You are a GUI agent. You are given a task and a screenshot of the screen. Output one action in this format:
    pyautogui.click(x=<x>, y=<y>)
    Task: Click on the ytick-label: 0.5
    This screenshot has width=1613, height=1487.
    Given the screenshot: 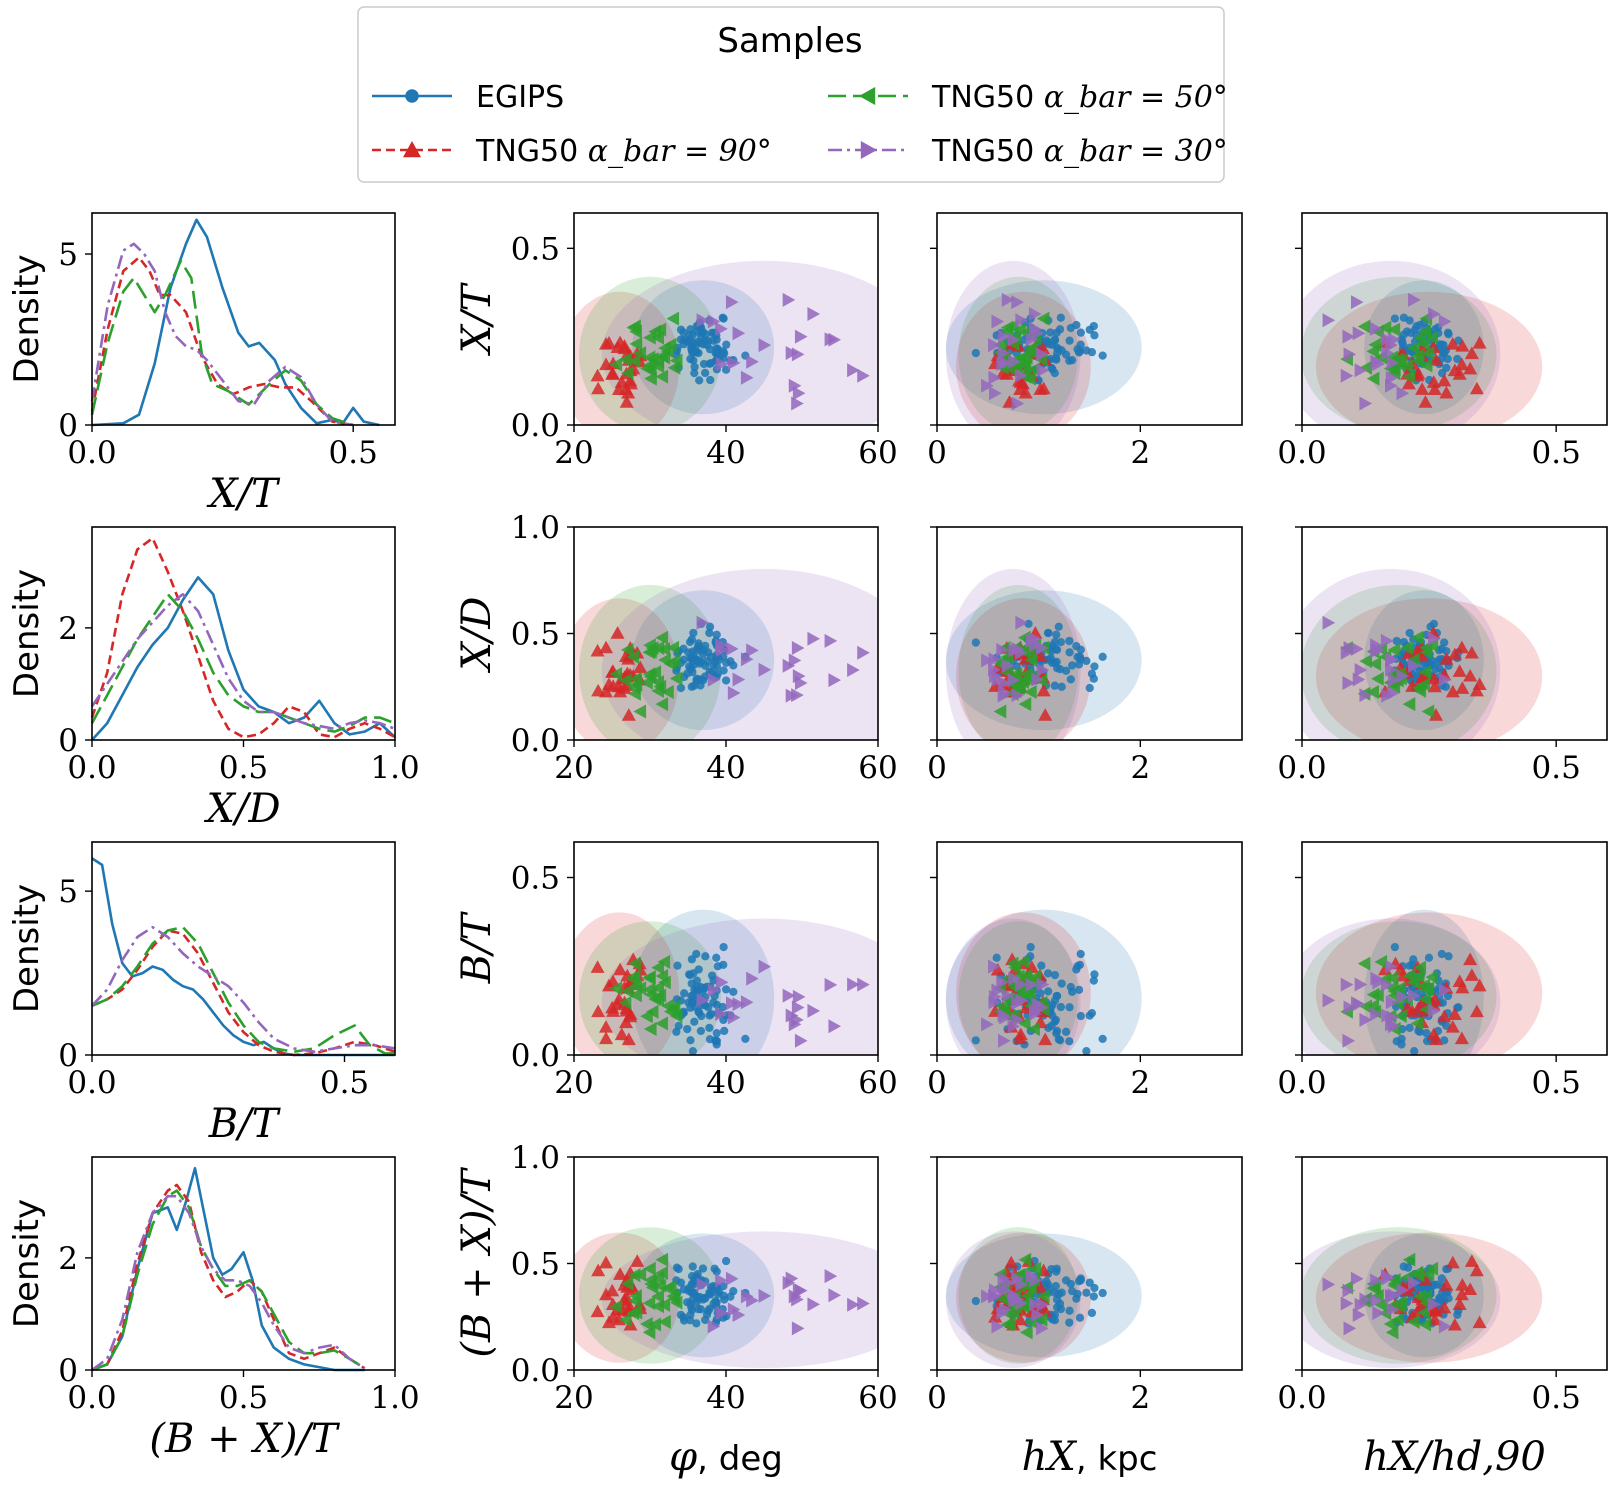 What is the action you would take?
    pyautogui.click(x=535, y=1265)
    